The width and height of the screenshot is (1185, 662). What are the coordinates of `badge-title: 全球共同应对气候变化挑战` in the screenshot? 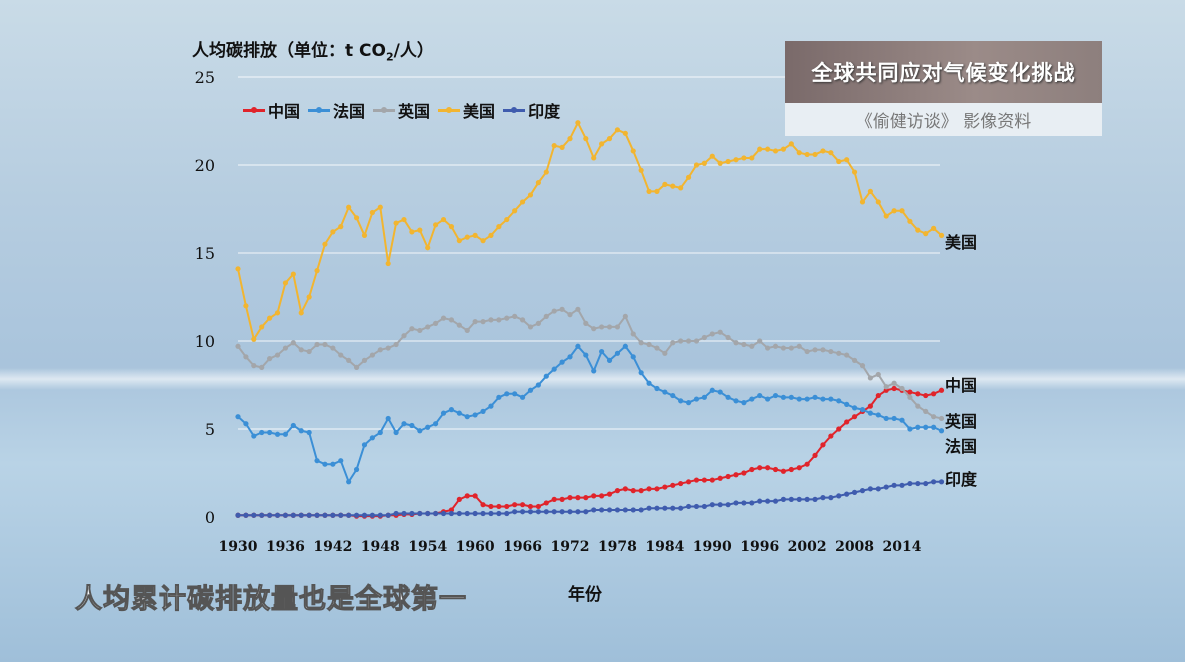 It's located at (943, 72).